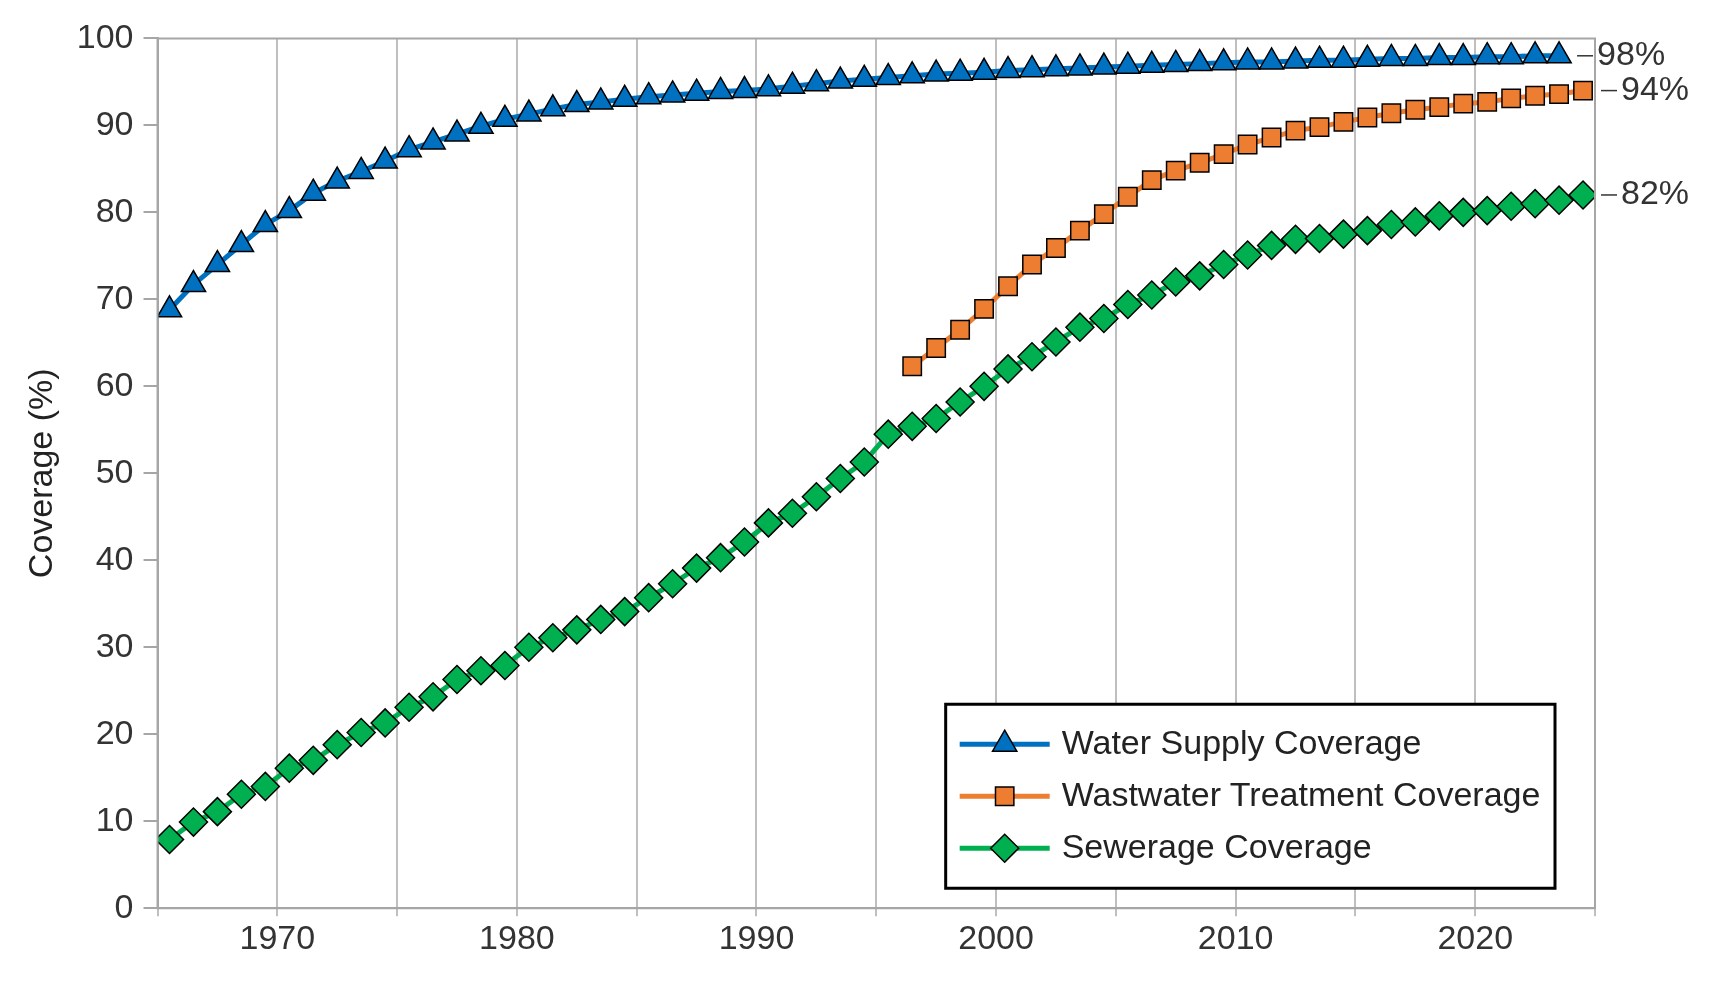  Describe the element at coordinates (1655, 192) in the screenshot. I see `text: 82%` at that location.